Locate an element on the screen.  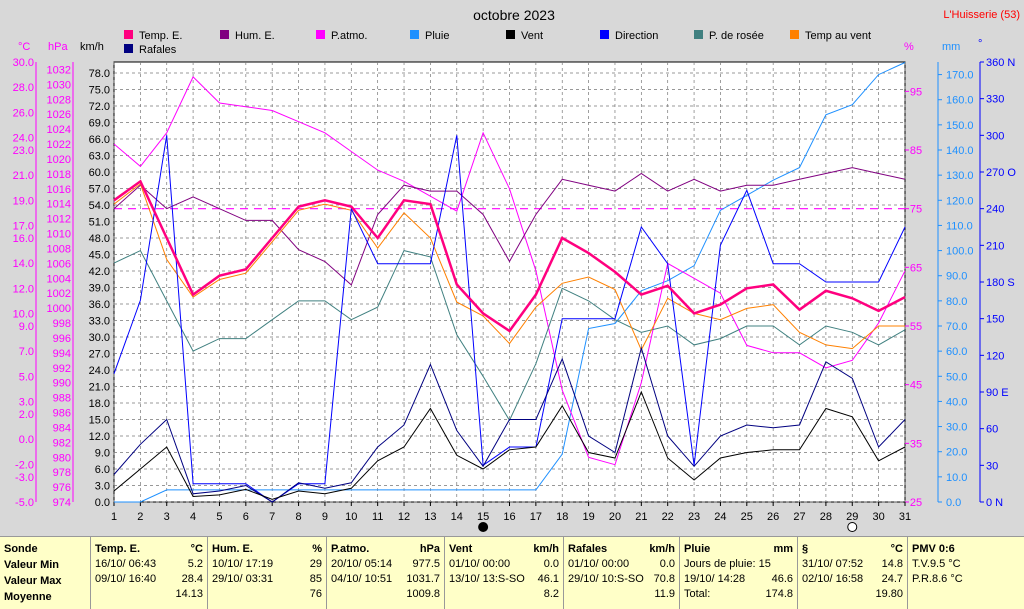
press-tick-label: 998 is located at coordinates (62, 324).